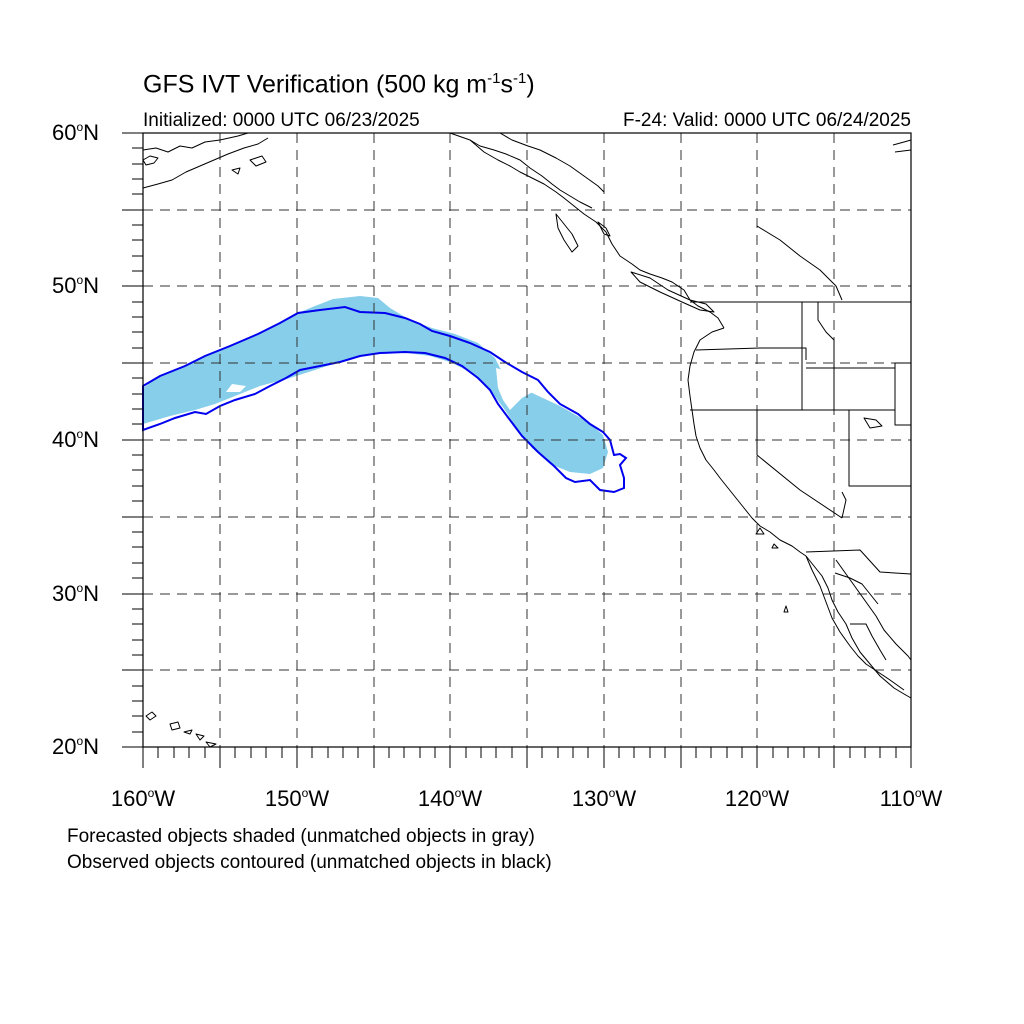 Image resolution: width=1024 pixels, height=1024 pixels. What do you see at coordinates (339, 84) in the screenshot?
I see `map-title: GFS IVT Verification (500 kg m-1s-1)` at bounding box center [339, 84].